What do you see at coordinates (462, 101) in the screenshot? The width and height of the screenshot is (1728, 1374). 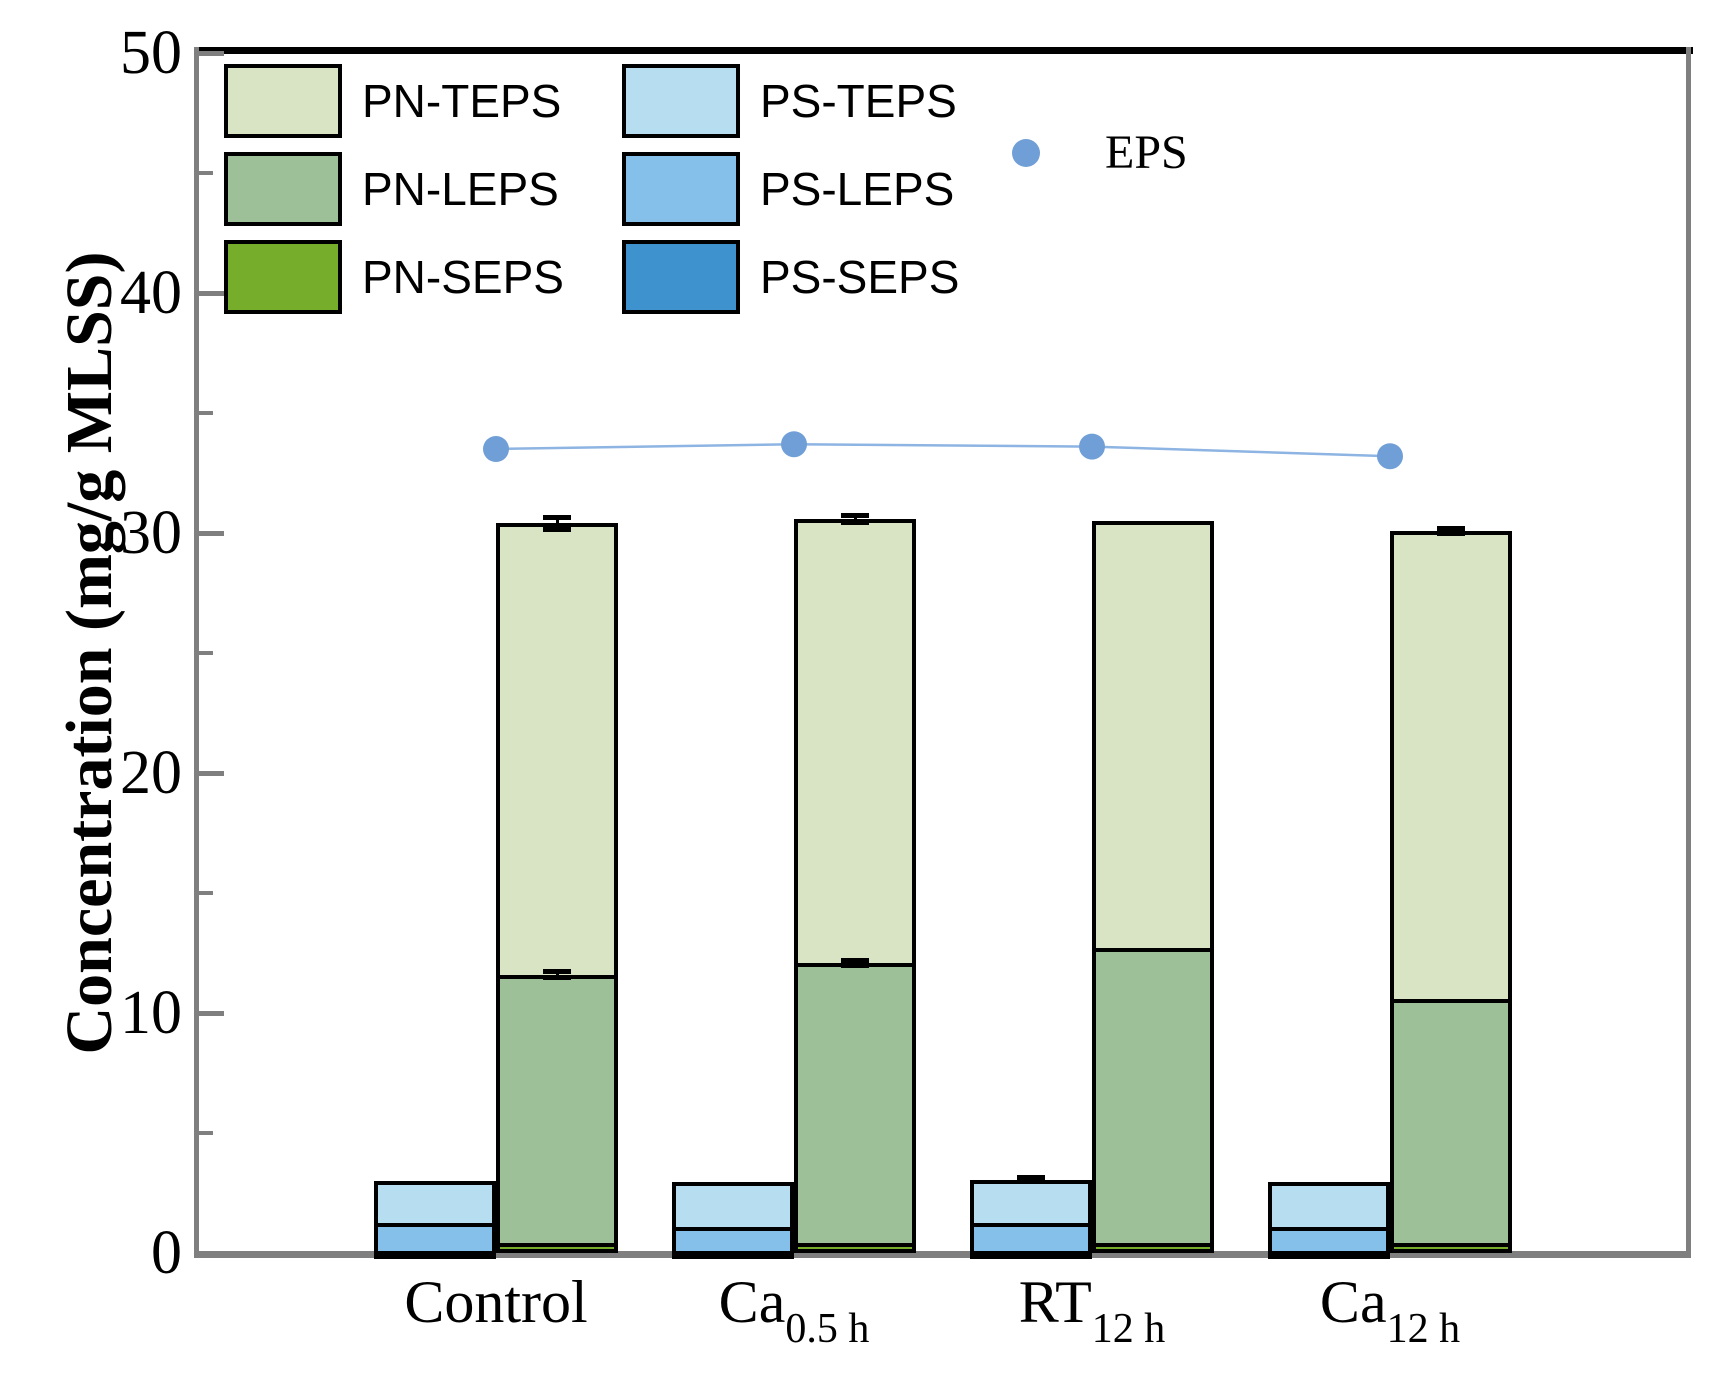 I see `legend-label-pn-teps: PN-TEPS` at bounding box center [462, 101].